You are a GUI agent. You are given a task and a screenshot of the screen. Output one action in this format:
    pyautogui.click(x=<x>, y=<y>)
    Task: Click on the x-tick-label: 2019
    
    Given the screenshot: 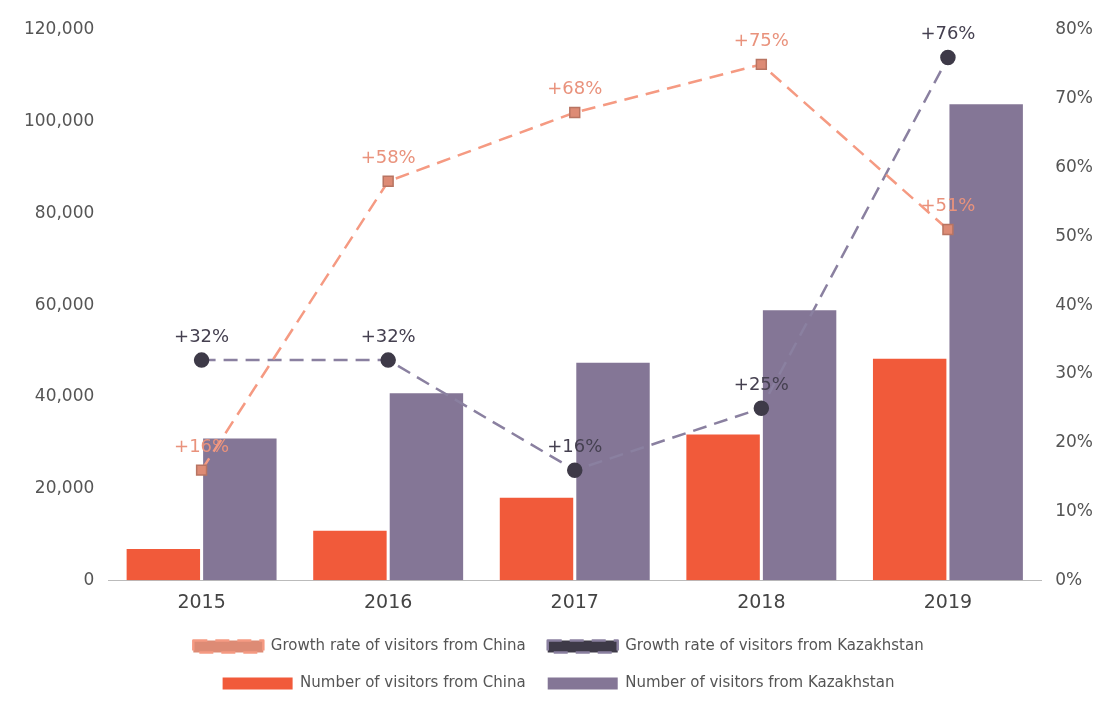 What is the action you would take?
    pyautogui.click(x=948, y=600)
    